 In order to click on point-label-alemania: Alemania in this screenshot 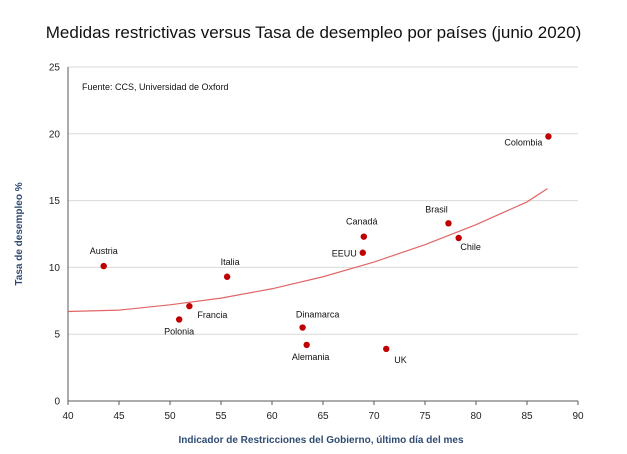, I will do `click(311, 357)`.